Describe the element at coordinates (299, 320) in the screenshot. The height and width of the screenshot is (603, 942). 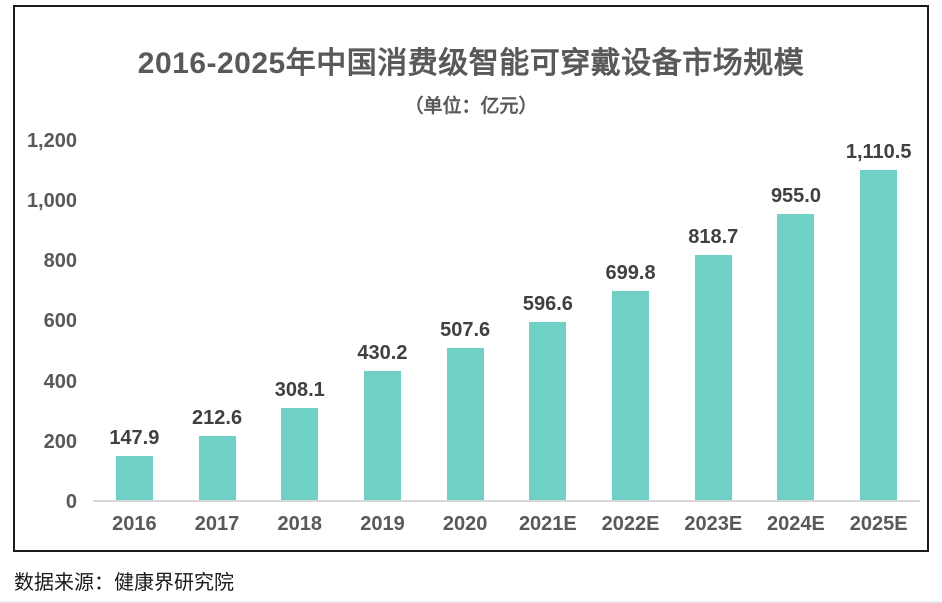
I see `bar-group-2018: 308.1` at that location.